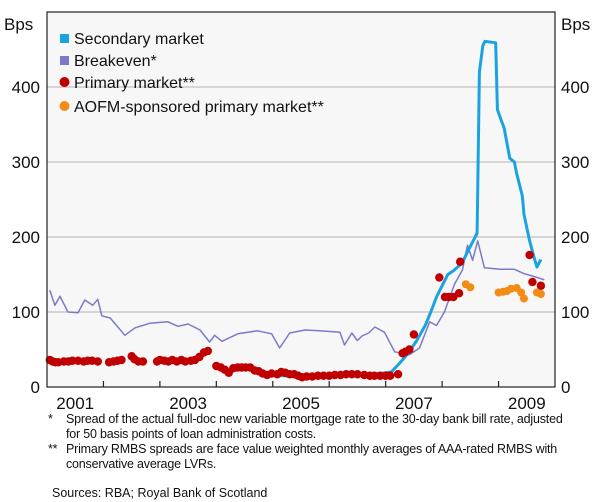 This screenshot has width=601, height=502. What do you see at coordinates (565, 387) in the screenshot?
I see `y-tick-label-right: 0` at bounding box center [565, 387].